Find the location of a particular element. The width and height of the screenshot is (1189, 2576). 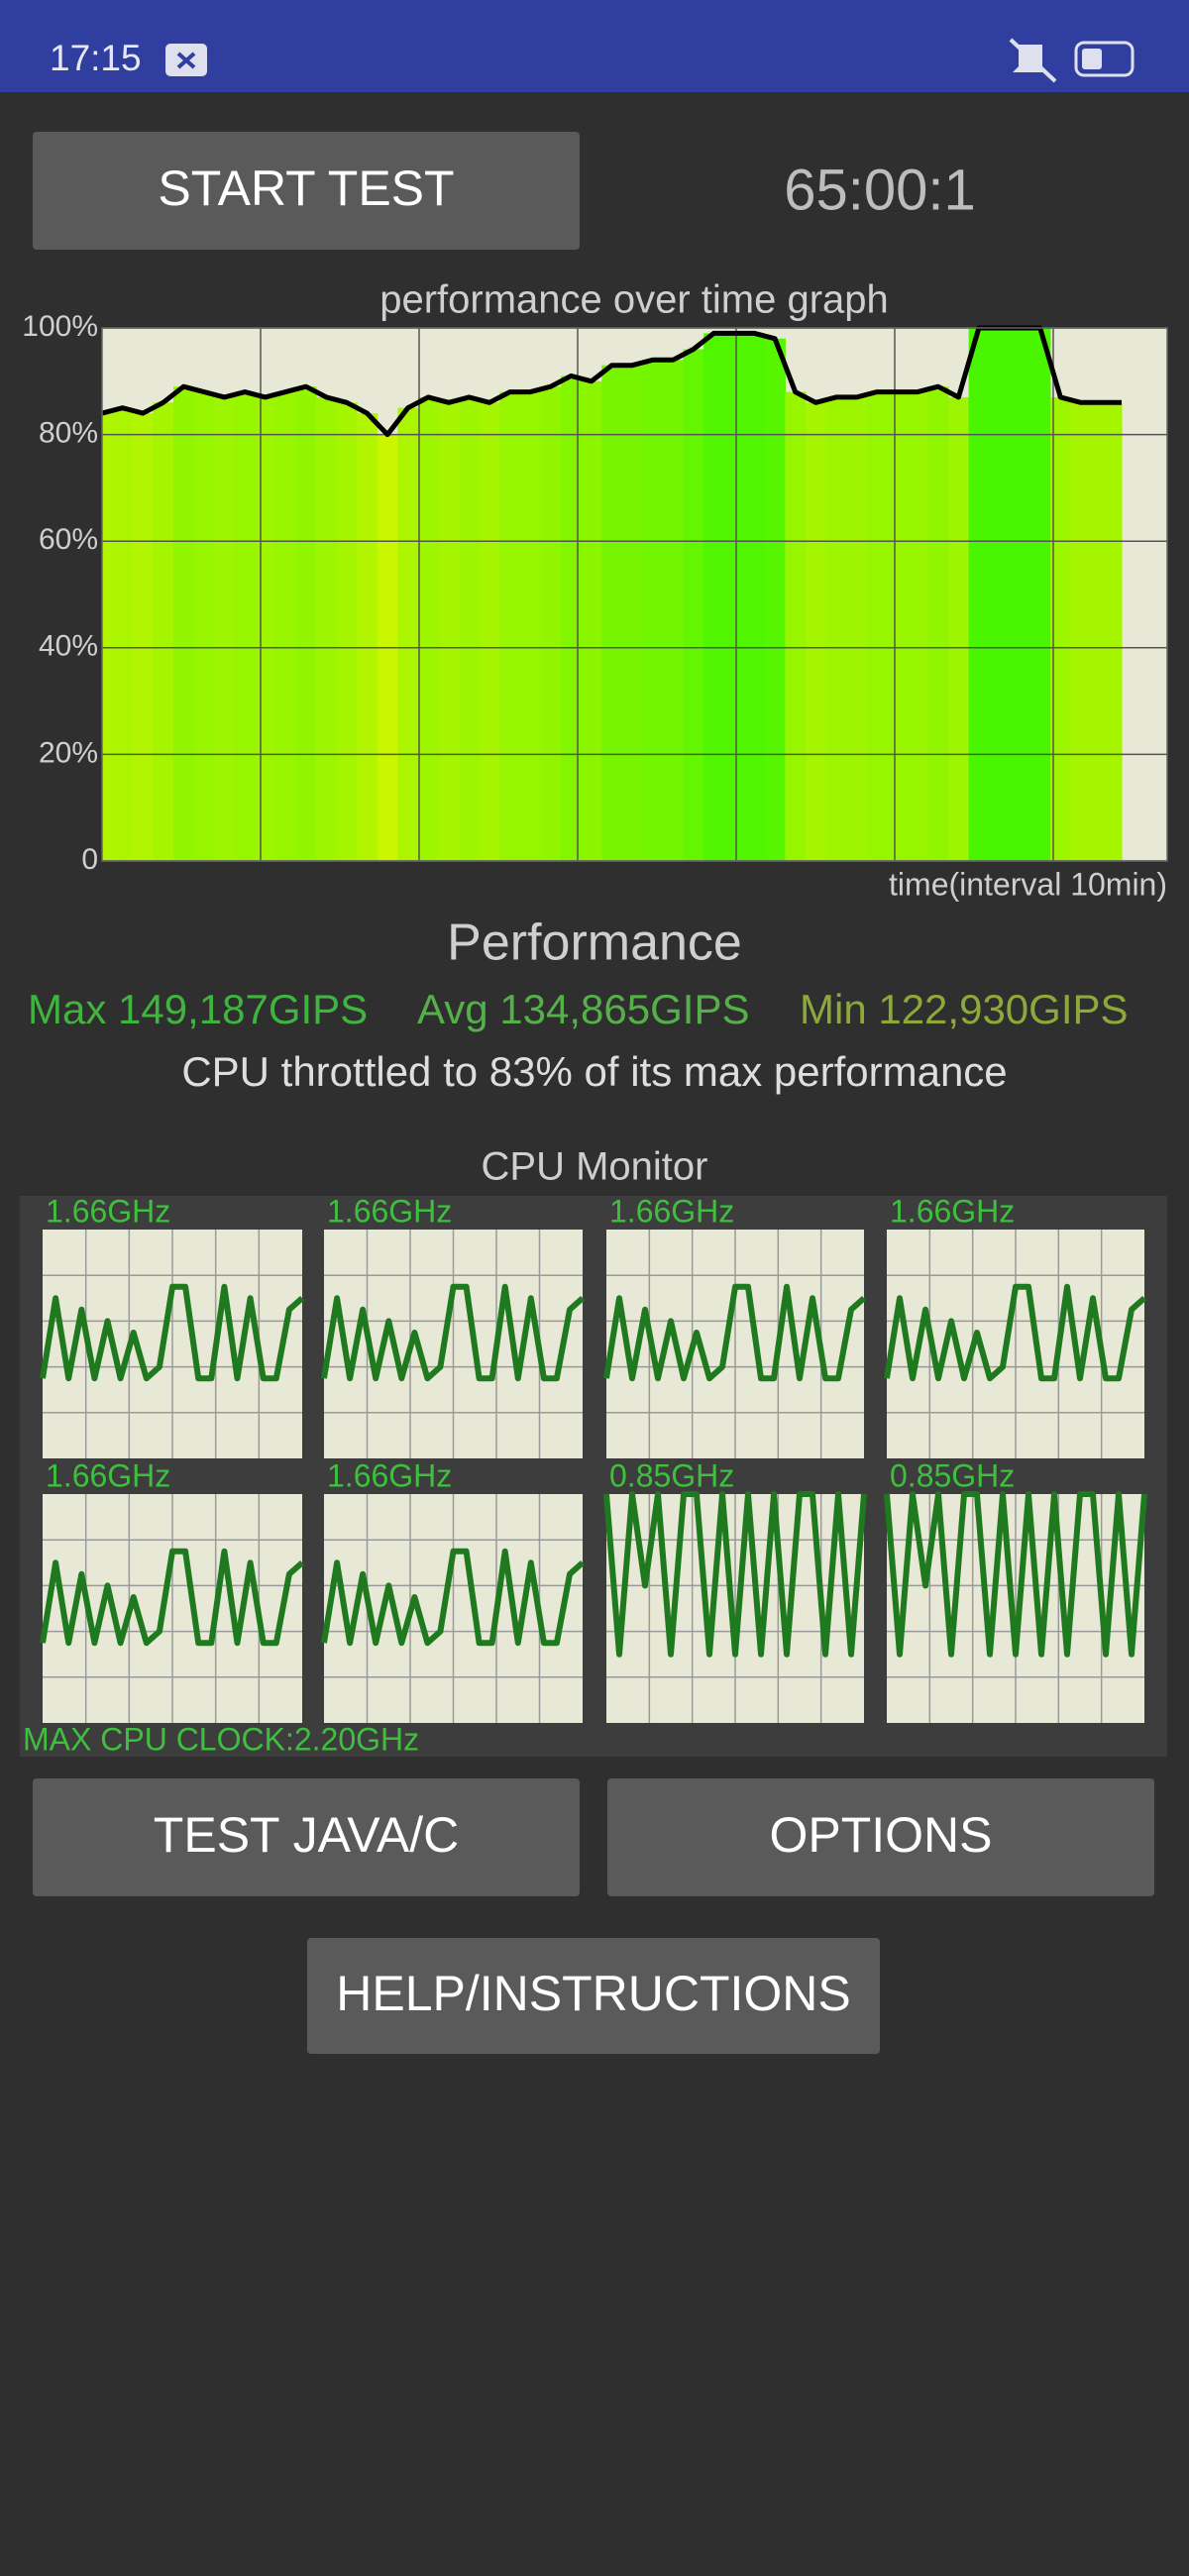

button-label: OPTIONS is located at coordinates (881, 1835).